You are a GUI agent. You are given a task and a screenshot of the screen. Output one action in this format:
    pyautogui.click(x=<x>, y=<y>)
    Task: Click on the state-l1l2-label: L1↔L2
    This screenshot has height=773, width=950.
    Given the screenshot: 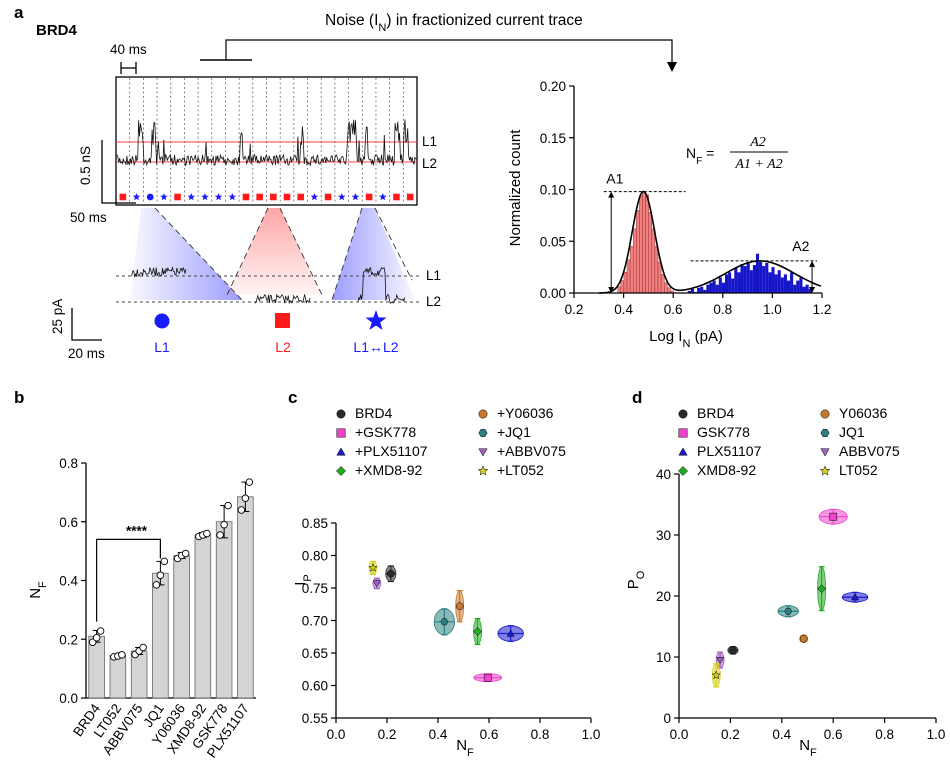 What is the action you would take?
    pyautogui.click(x=375, y=347)
    